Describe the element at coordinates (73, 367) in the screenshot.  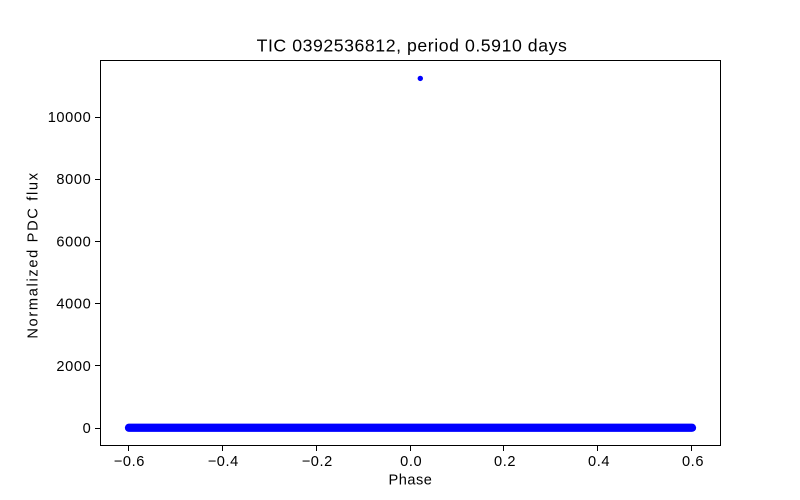
I see `svg-text: 2000` at that location.